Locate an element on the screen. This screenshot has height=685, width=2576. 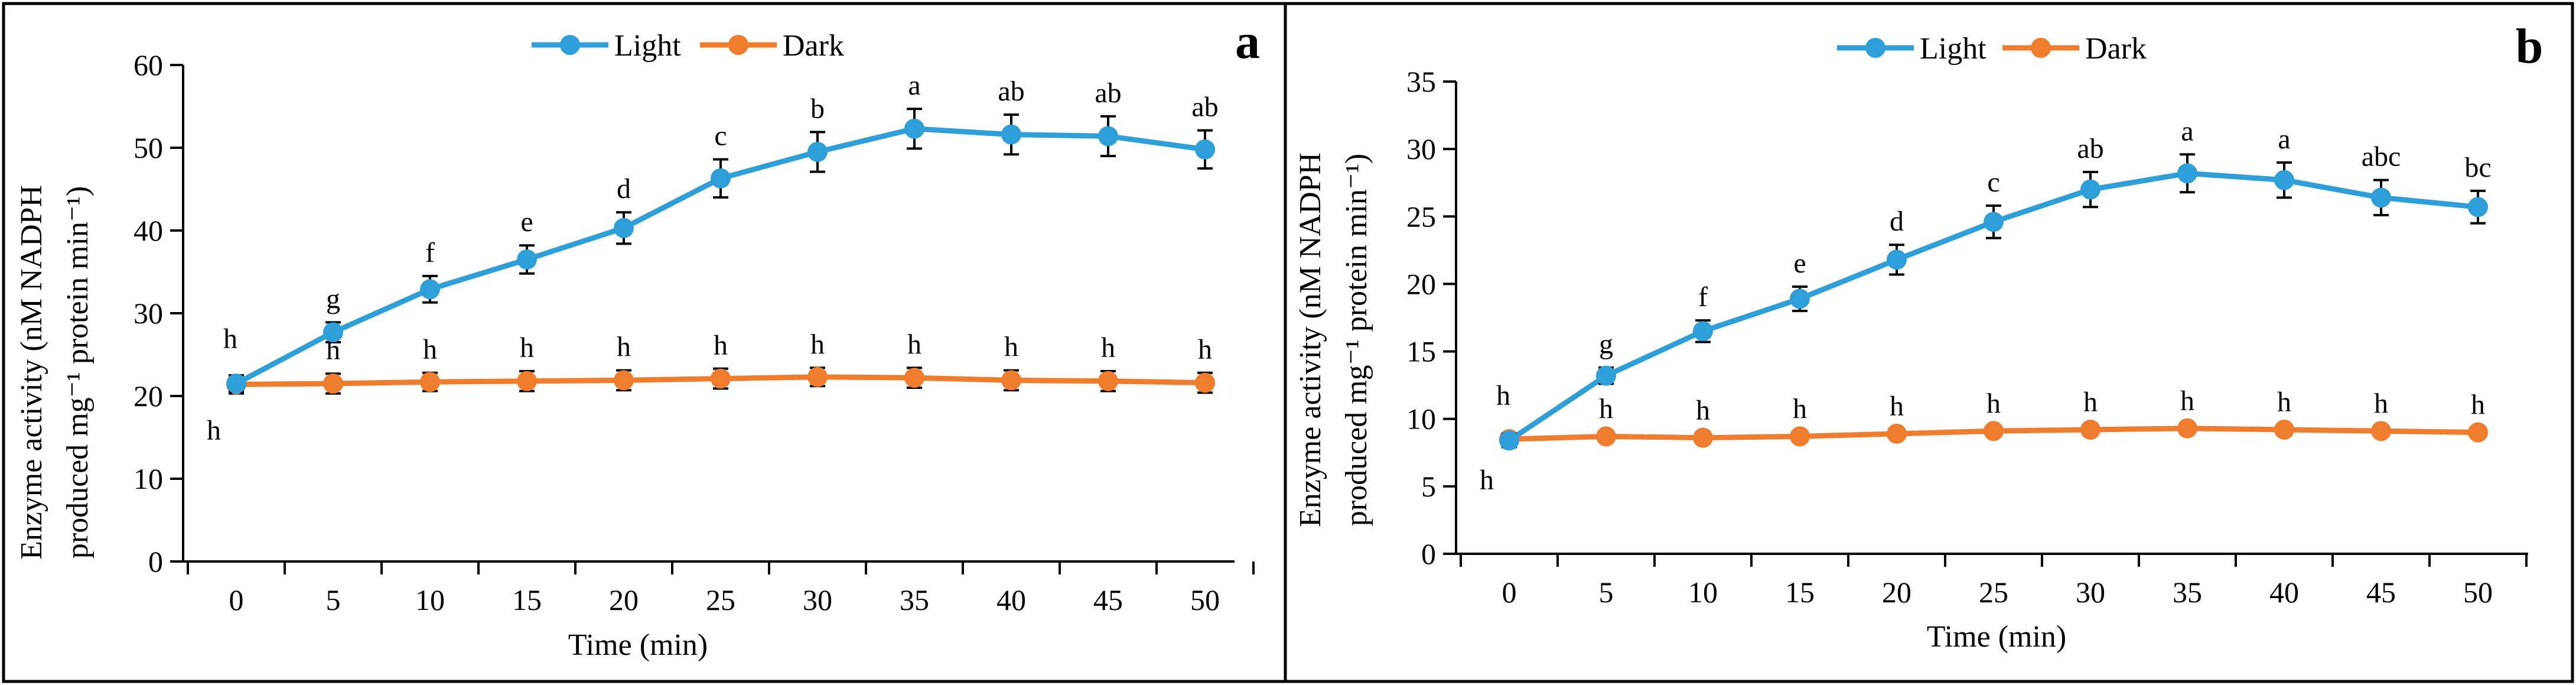
panel-a-legend-dark-label: Dark is located at coordinates (813, 46).